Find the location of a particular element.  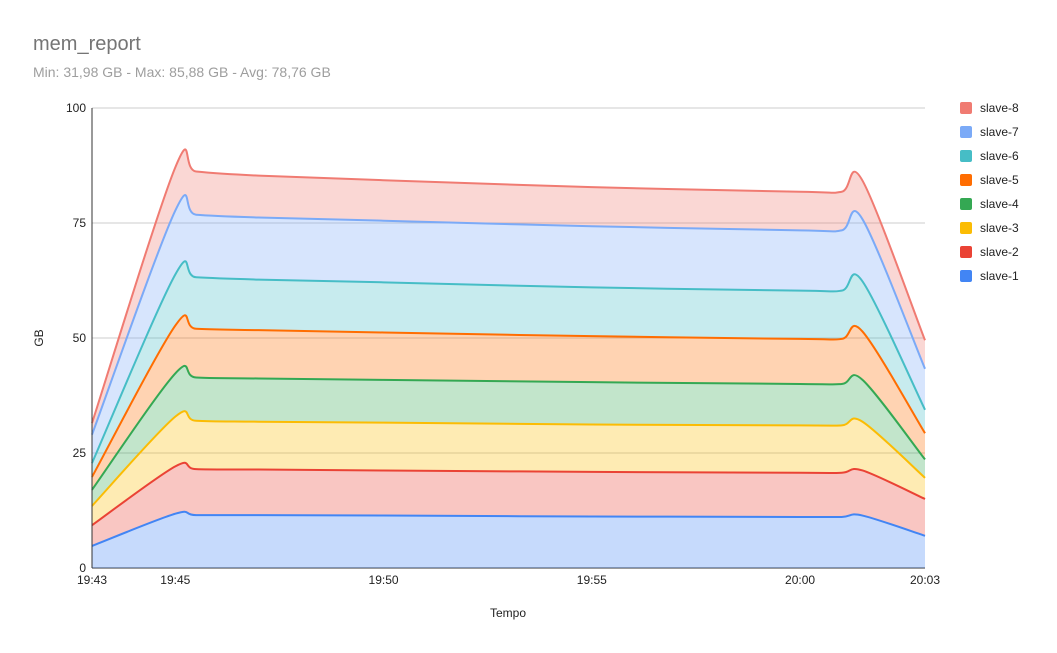

y-tick-label: 100 is located at coordinates (76, 108).